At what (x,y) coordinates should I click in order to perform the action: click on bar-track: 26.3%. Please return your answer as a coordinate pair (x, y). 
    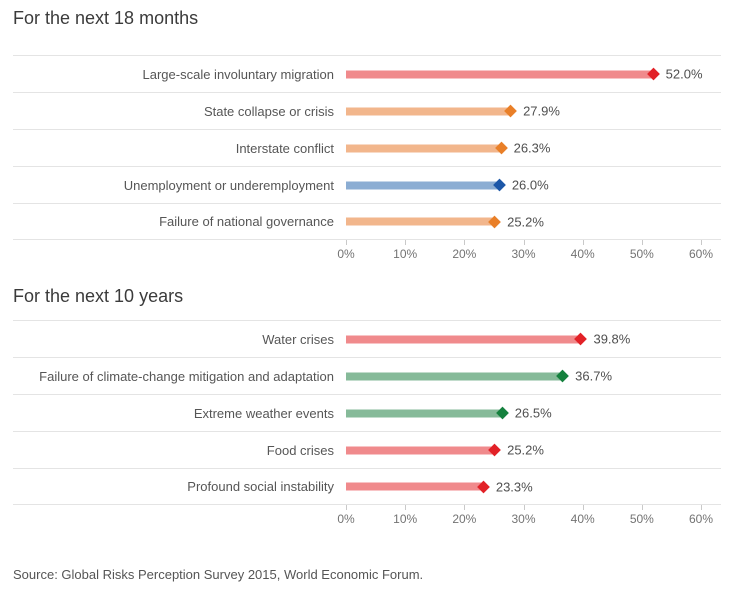
    Looking at the image, I should click on (533, 148).